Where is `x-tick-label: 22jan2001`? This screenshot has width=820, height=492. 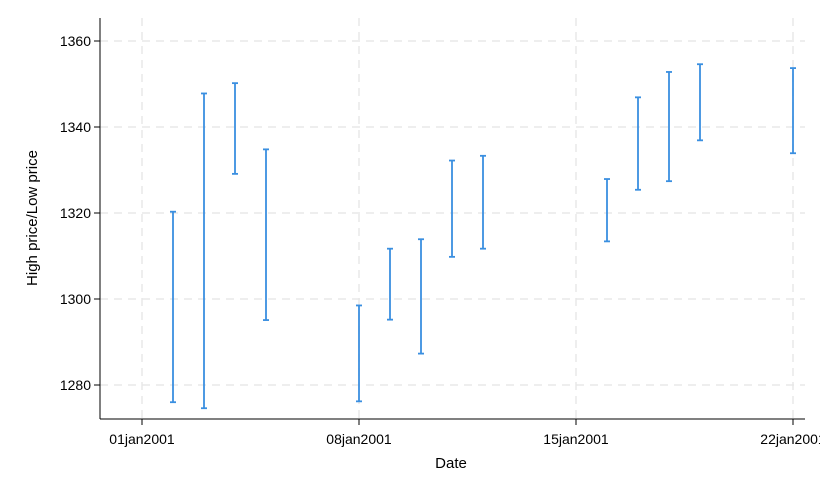 x-tick-label: 22jan2001 is located at coordinates (790, 439).